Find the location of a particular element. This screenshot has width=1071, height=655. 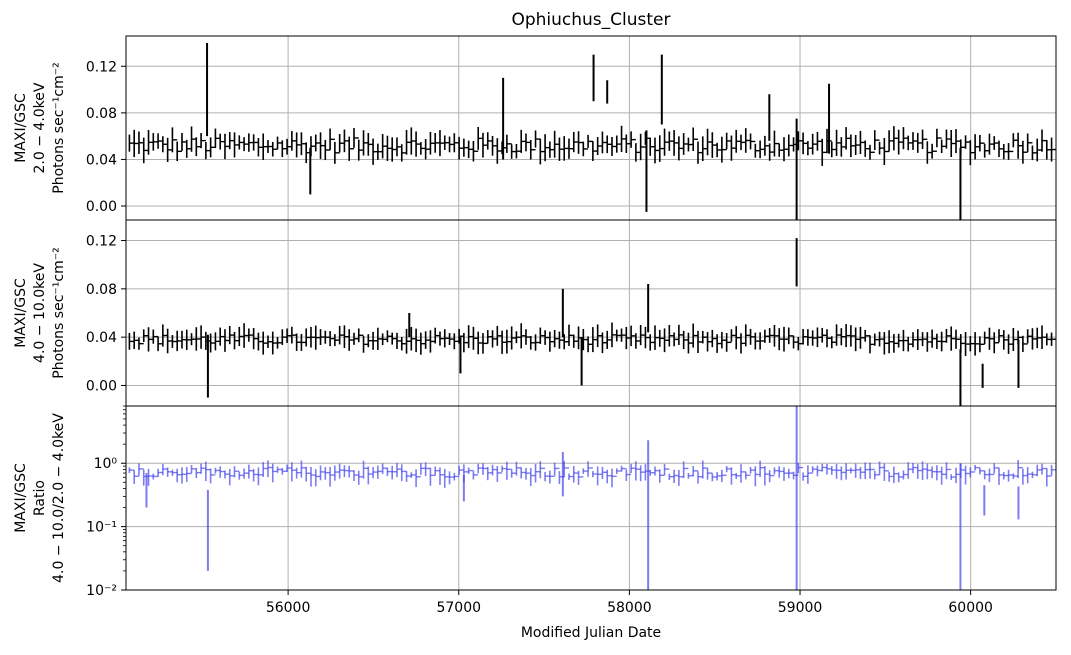

chart-title: Ophiuchus_Cluster is located at coordinates (590, 20).